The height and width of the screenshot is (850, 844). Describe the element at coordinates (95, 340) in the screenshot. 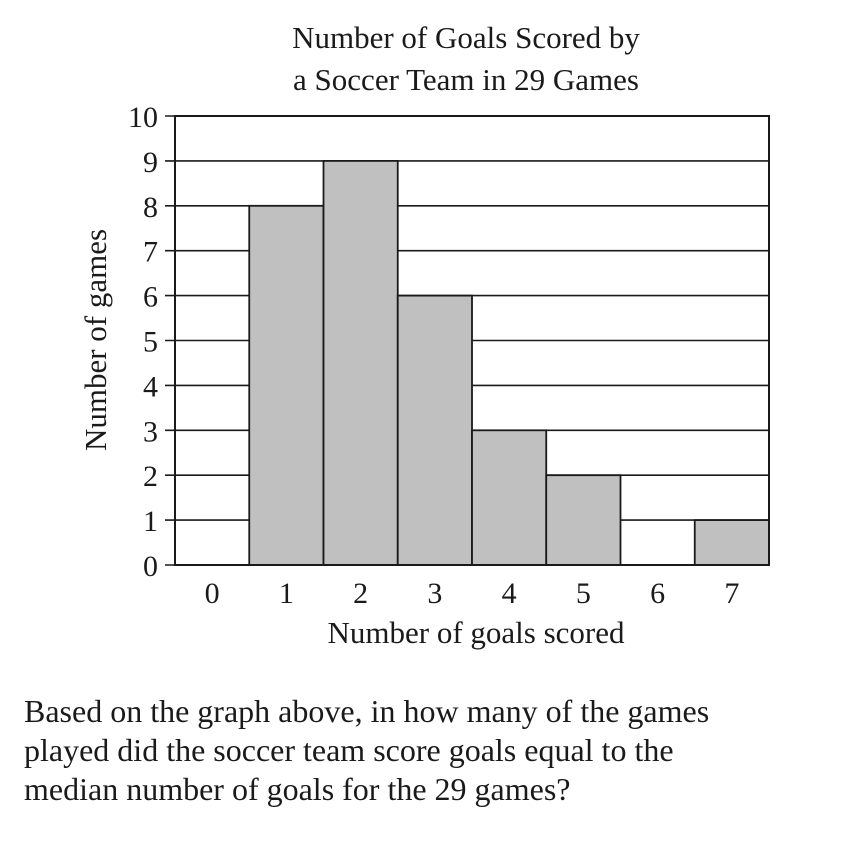

I see `y-axis-label: Number of games` at that location.